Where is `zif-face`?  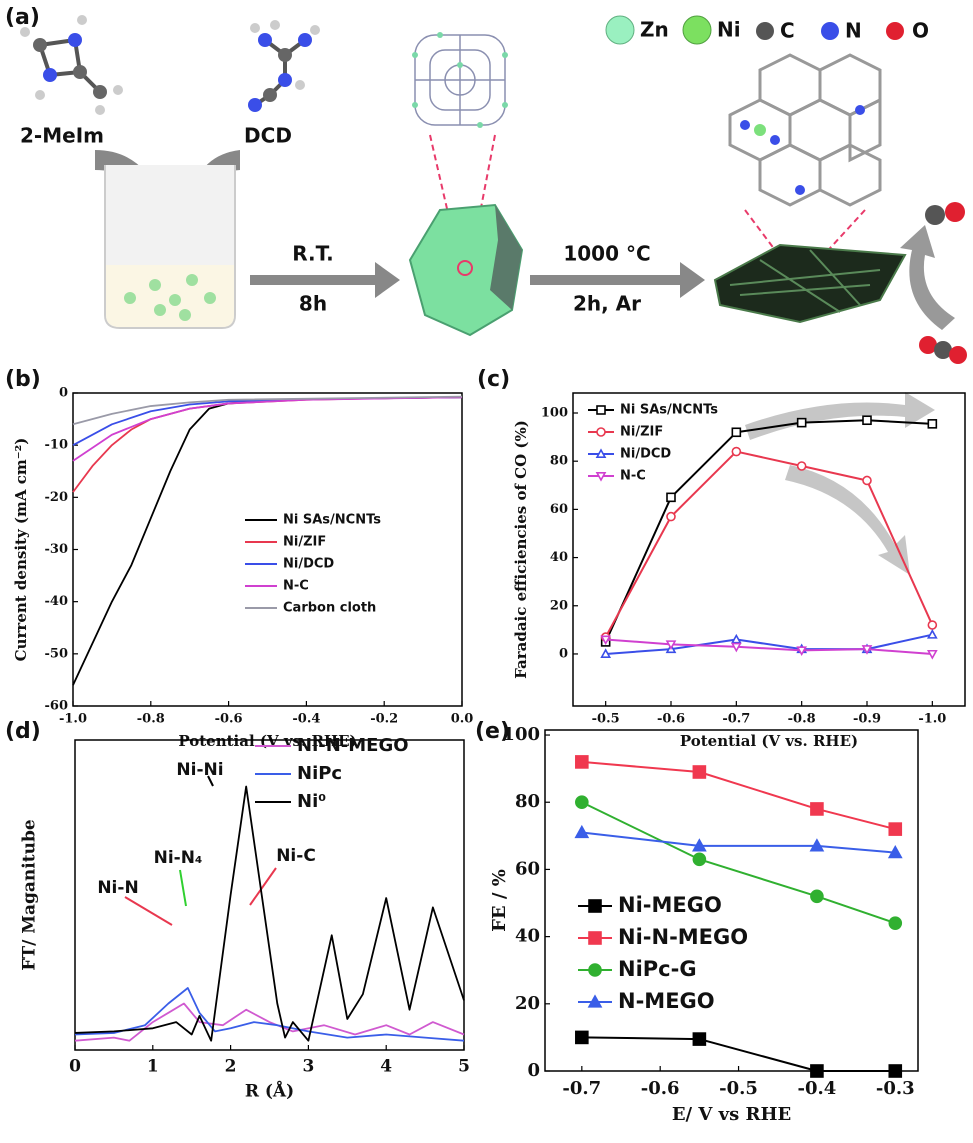
zif-face is located at coordinates (506, 257).